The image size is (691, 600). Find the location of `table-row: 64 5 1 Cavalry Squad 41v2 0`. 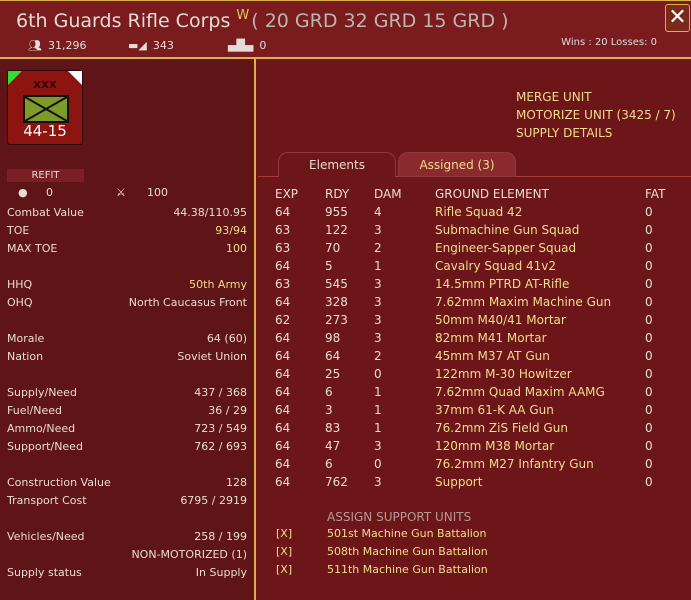

table-row: 64 5 1 Cavalry Squad 41v2 0 is located at coordinates (470, 266).